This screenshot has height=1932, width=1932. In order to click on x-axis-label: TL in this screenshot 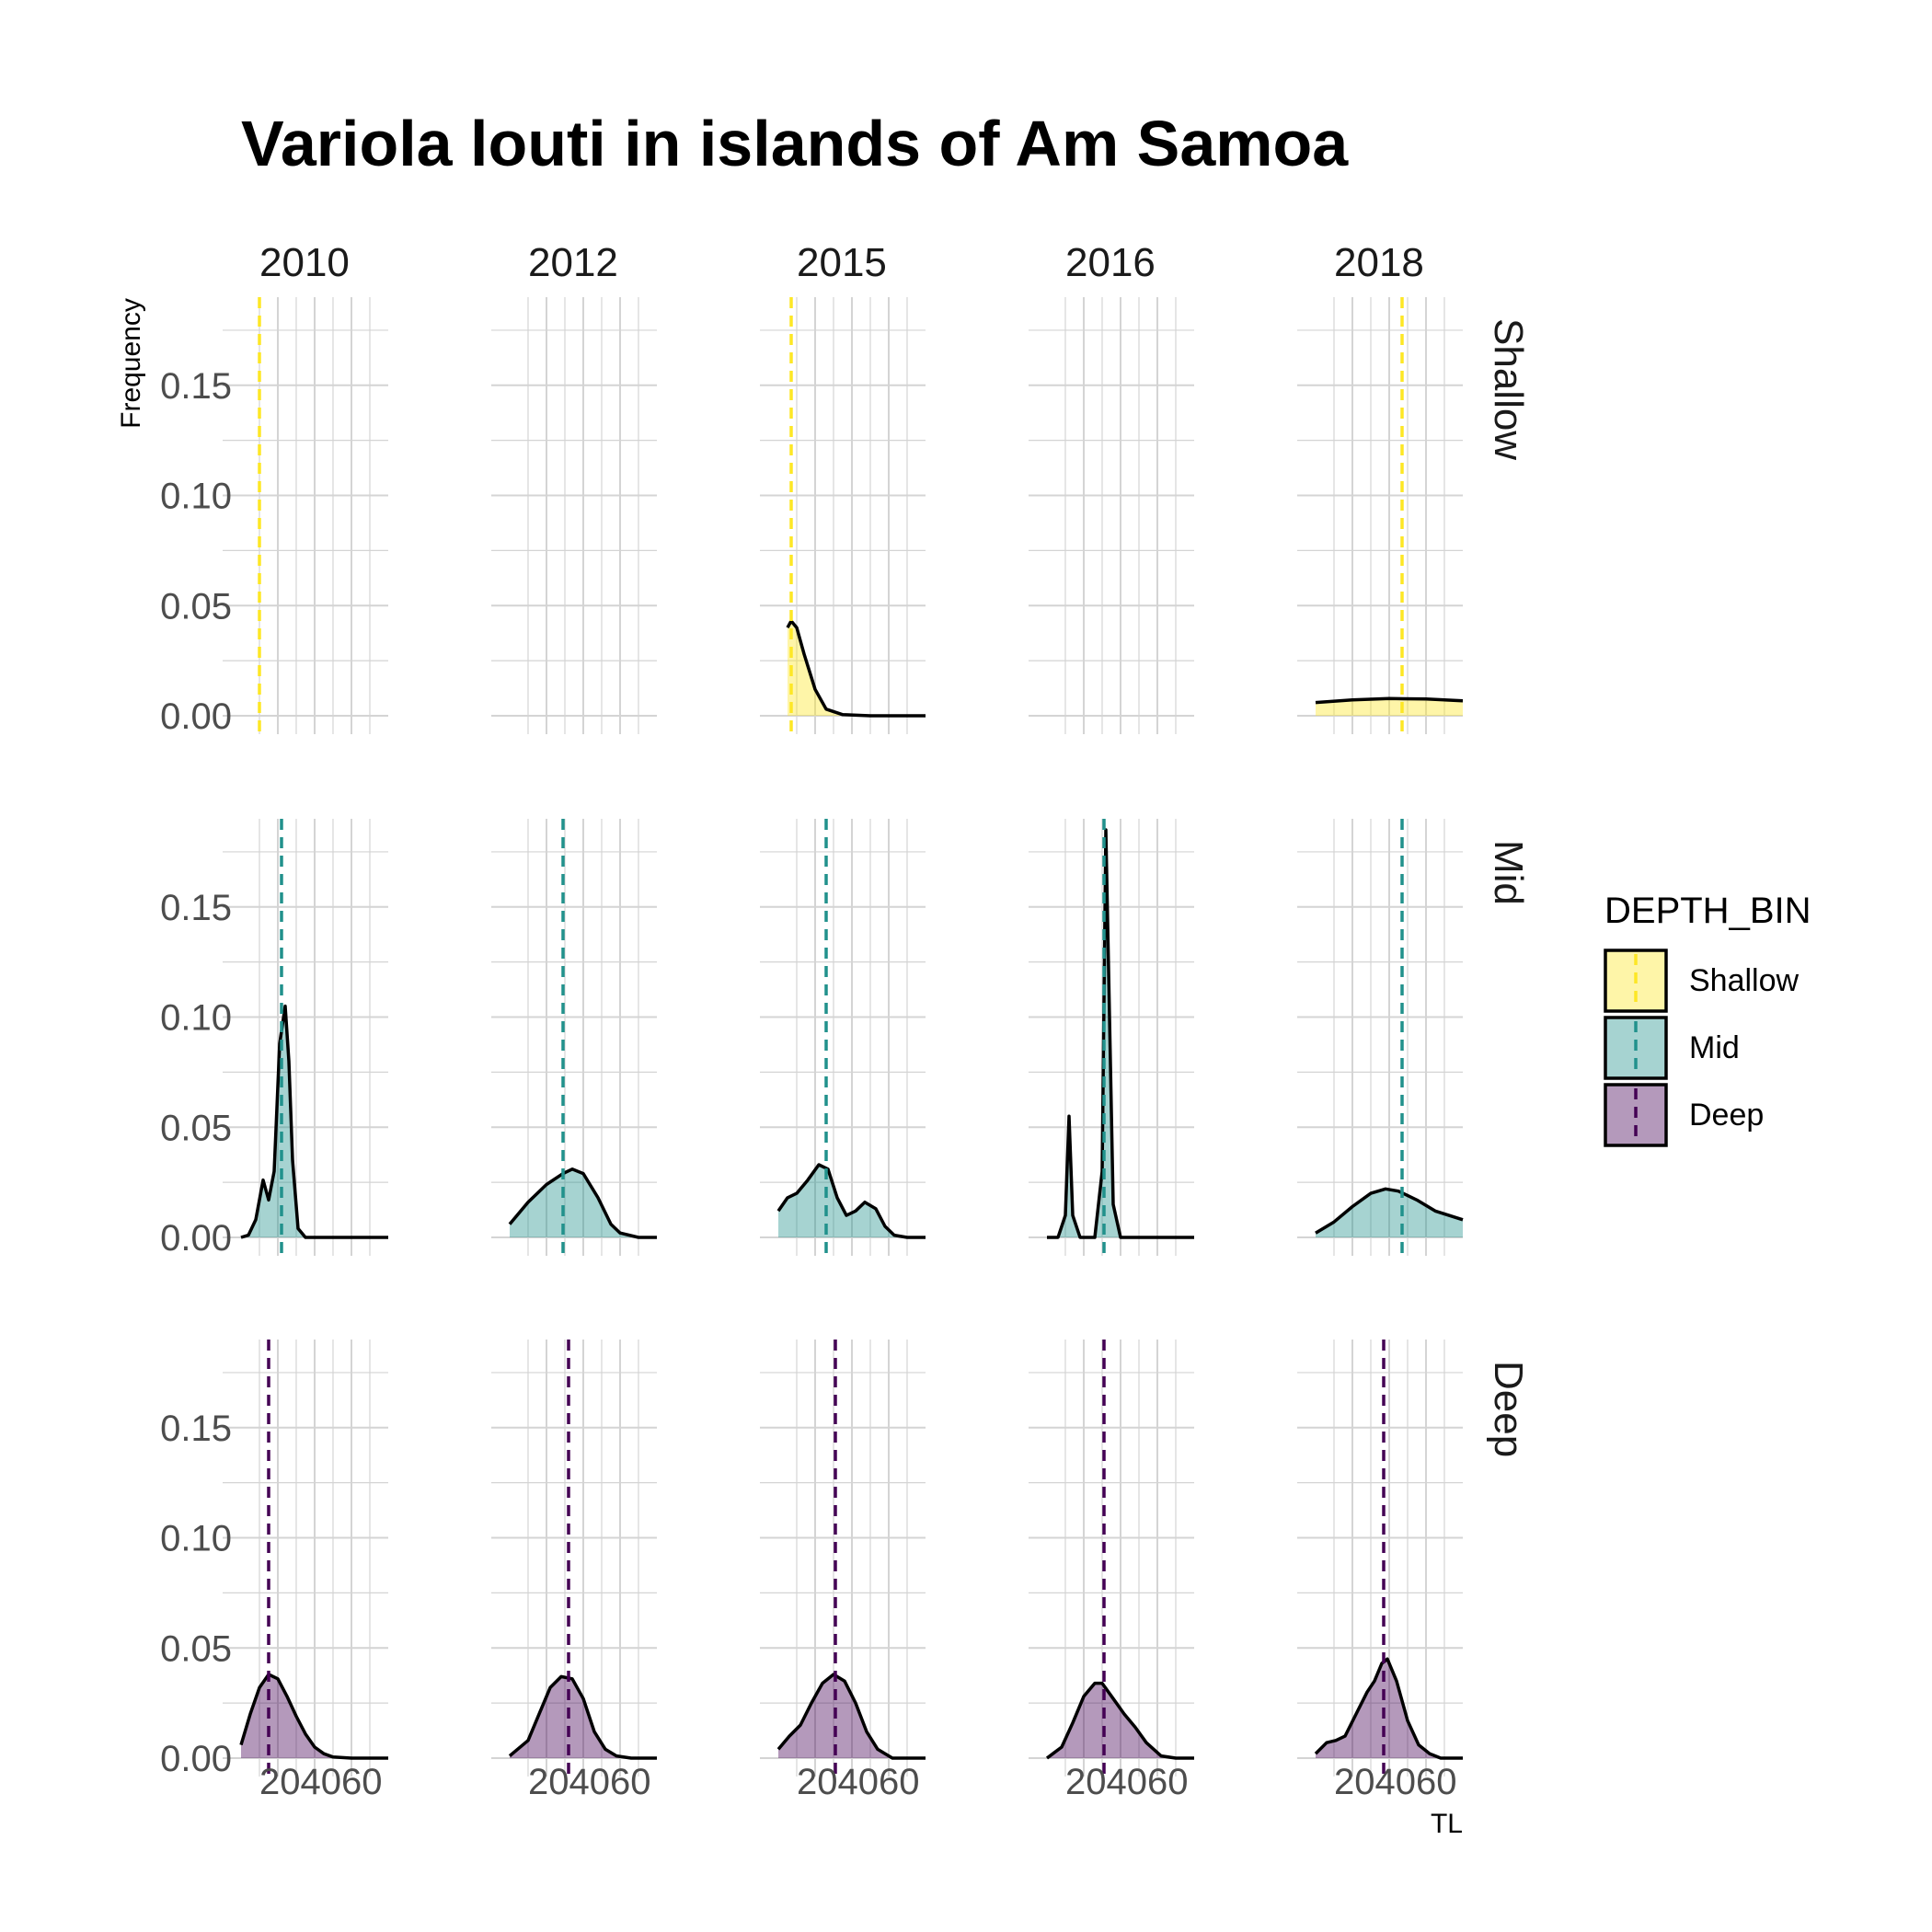, I will do `click(1447, 1824)`.